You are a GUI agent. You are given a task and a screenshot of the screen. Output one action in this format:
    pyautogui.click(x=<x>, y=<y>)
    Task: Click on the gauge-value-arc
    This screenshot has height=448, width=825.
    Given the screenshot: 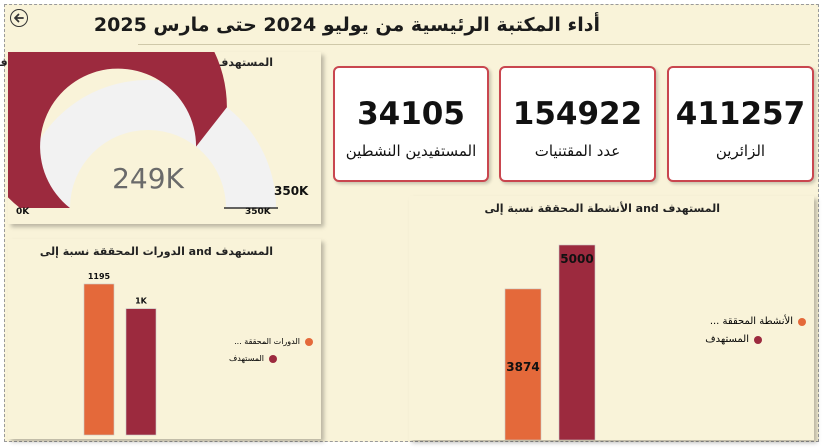 What is the action you would take?
    pyautogui.click(x=117, y=130)
    